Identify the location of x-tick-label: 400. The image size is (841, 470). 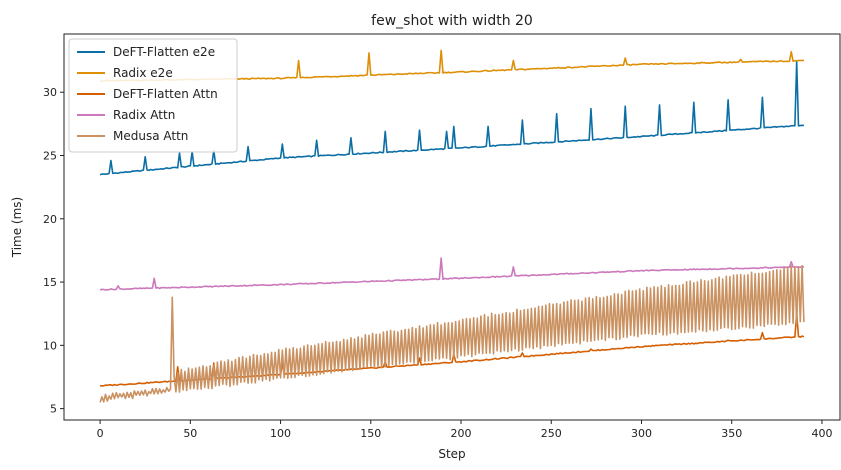
(821, 433).